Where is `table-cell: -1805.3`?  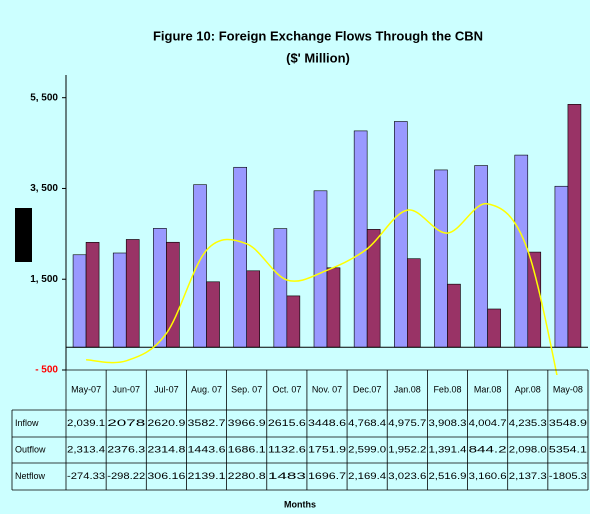
table-cell: -1805.3 is located at coordinates (568, 476).